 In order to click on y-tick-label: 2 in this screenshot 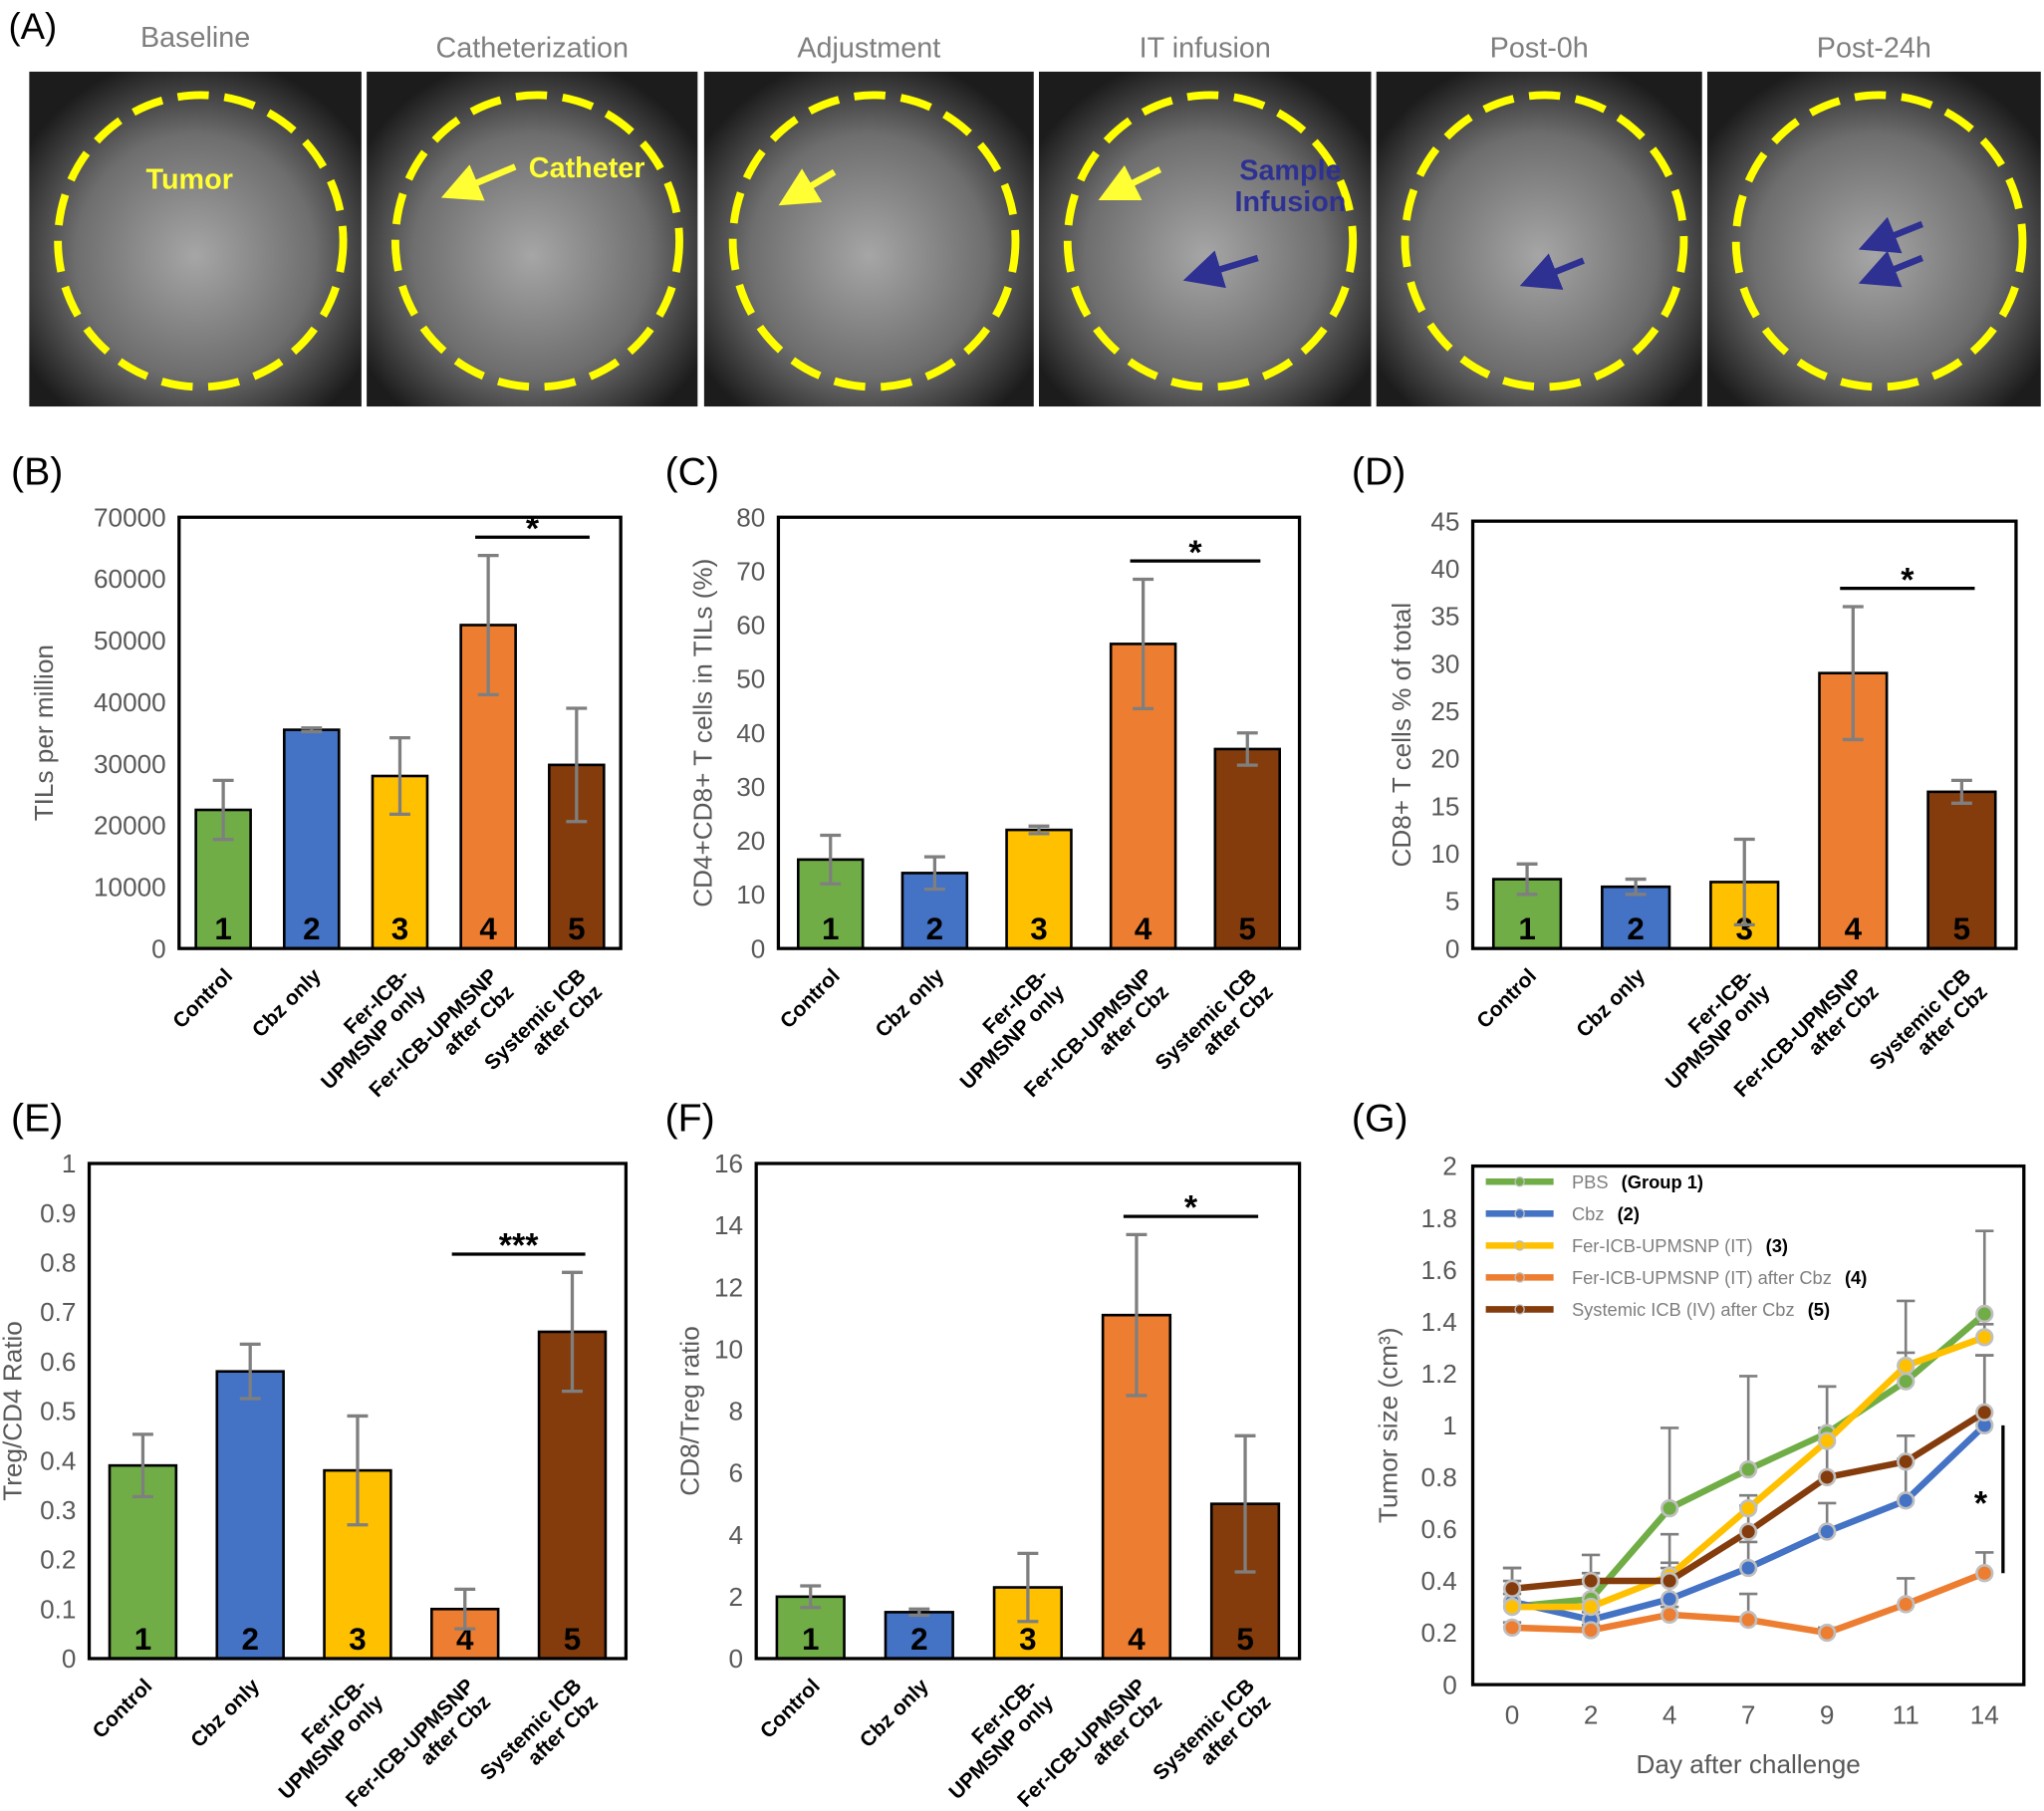, I will do `click(1450, 1166)`.